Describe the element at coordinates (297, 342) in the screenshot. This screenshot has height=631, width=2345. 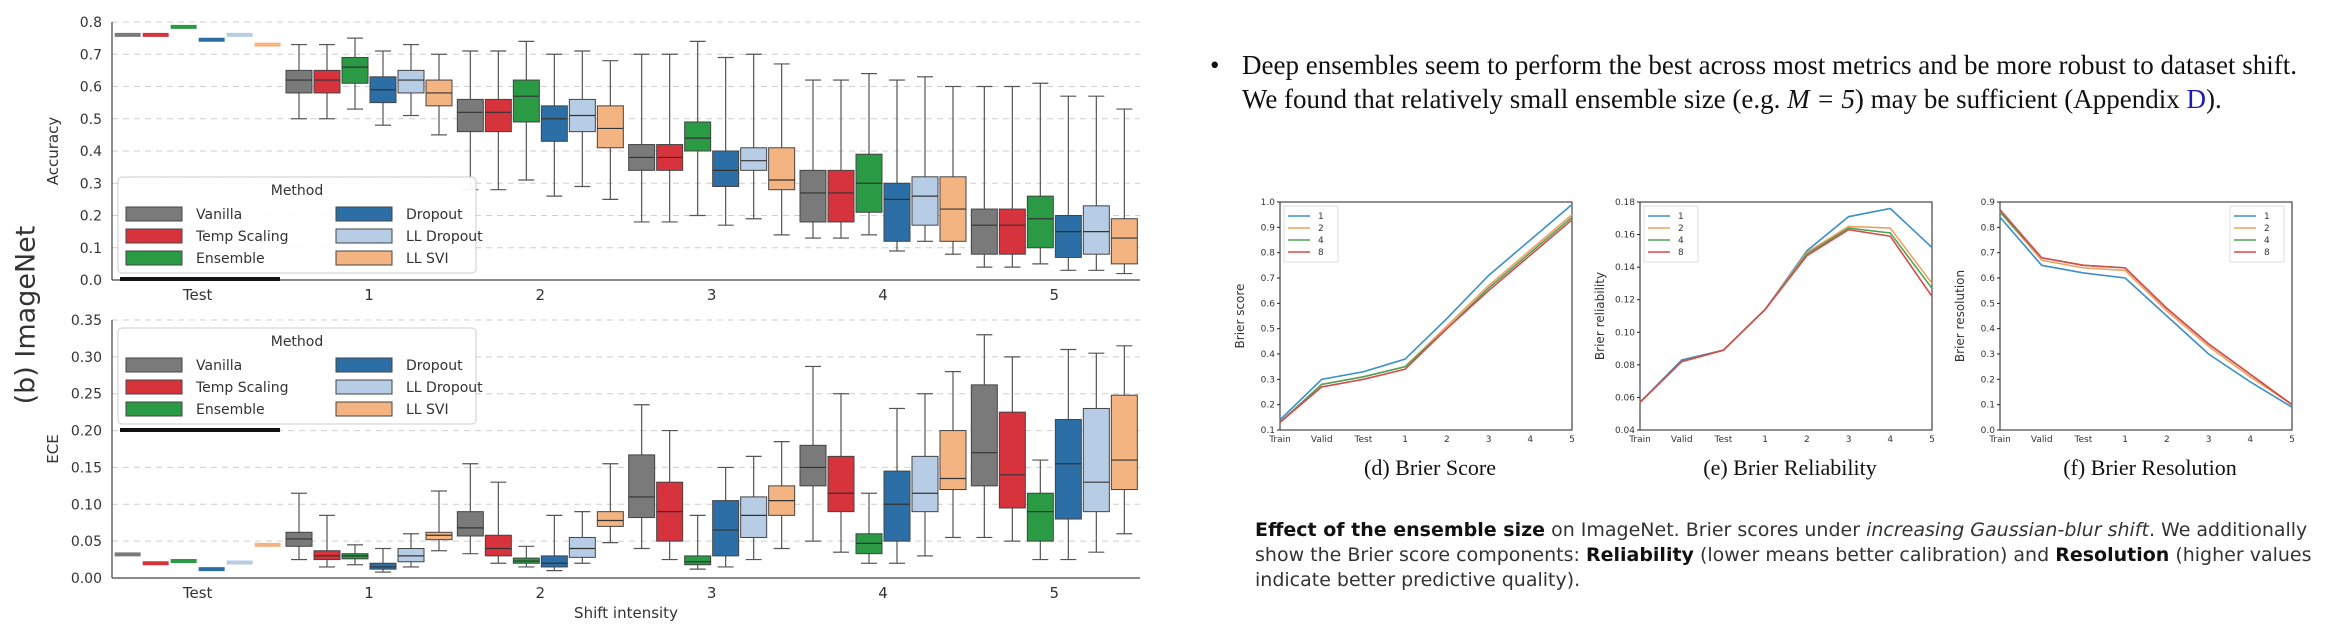
I see `ece-legend-title: Method` at that location.